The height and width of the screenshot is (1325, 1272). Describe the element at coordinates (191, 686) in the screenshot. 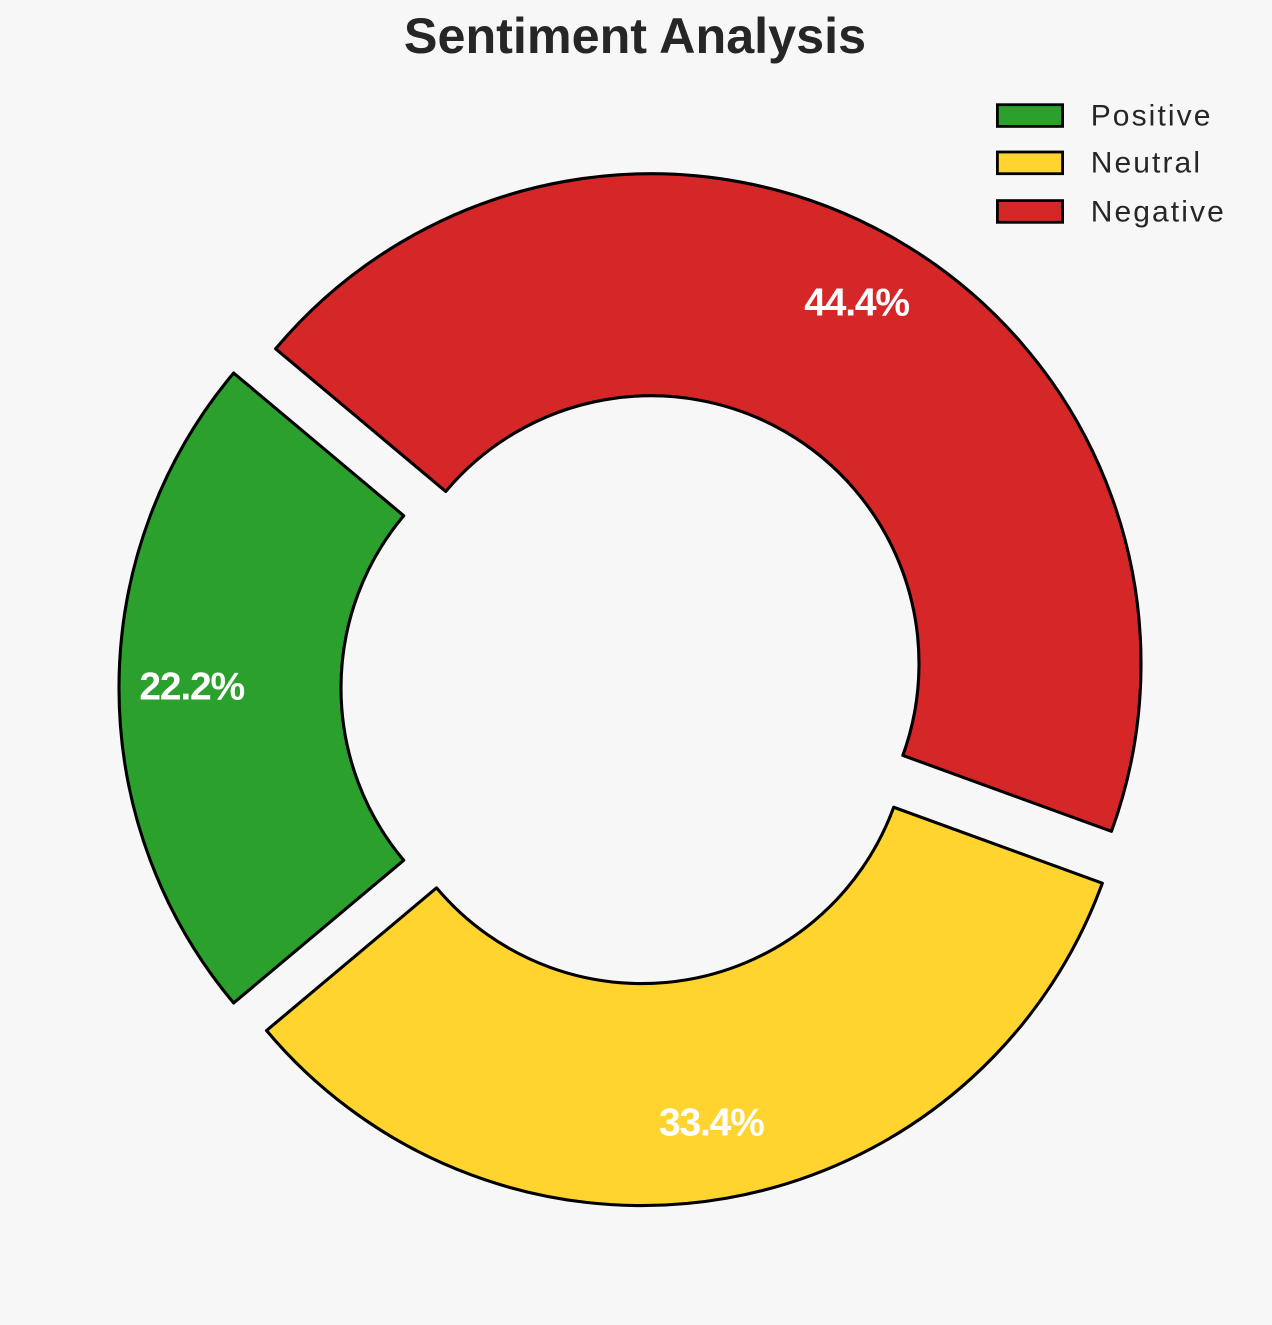

I see `svg-text: 22.2%` at that location.